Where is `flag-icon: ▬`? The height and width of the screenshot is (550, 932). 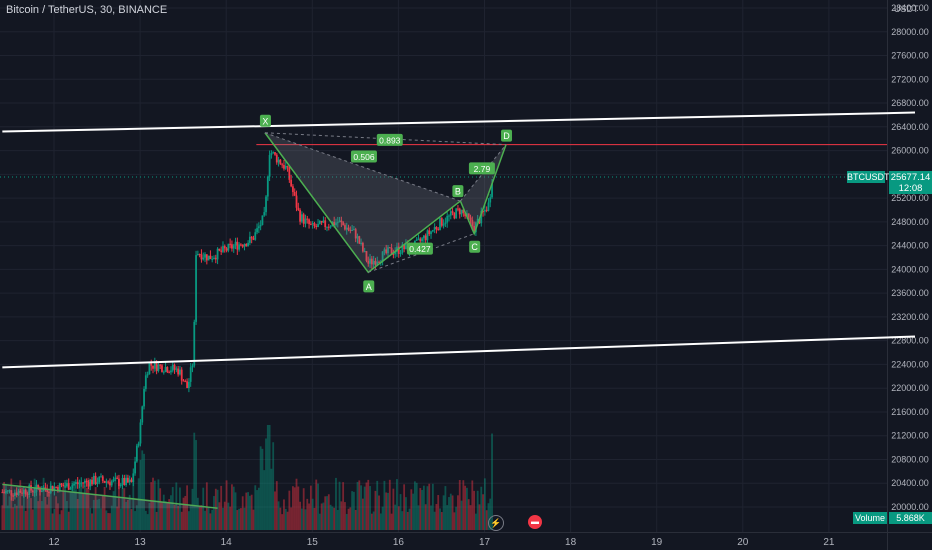
flag-icon: ▬ is located at coordinates (535, 522).